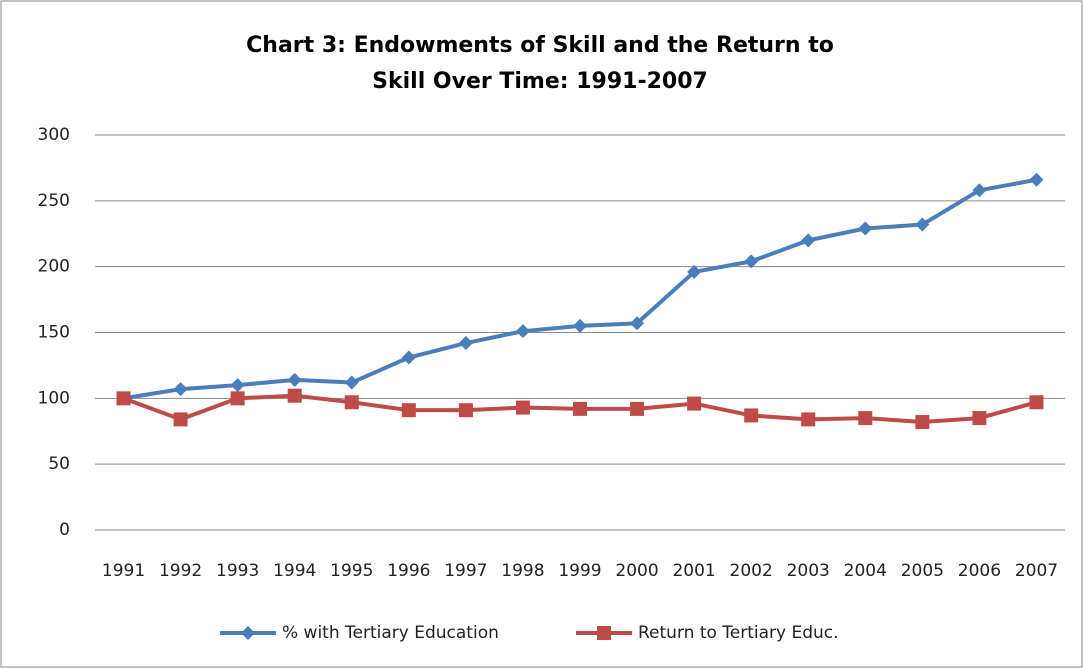  What do you see at coordinates (865, 571) in the screenshot?
I see `x-tick-label: 2004` at bounding box center [865, 571].